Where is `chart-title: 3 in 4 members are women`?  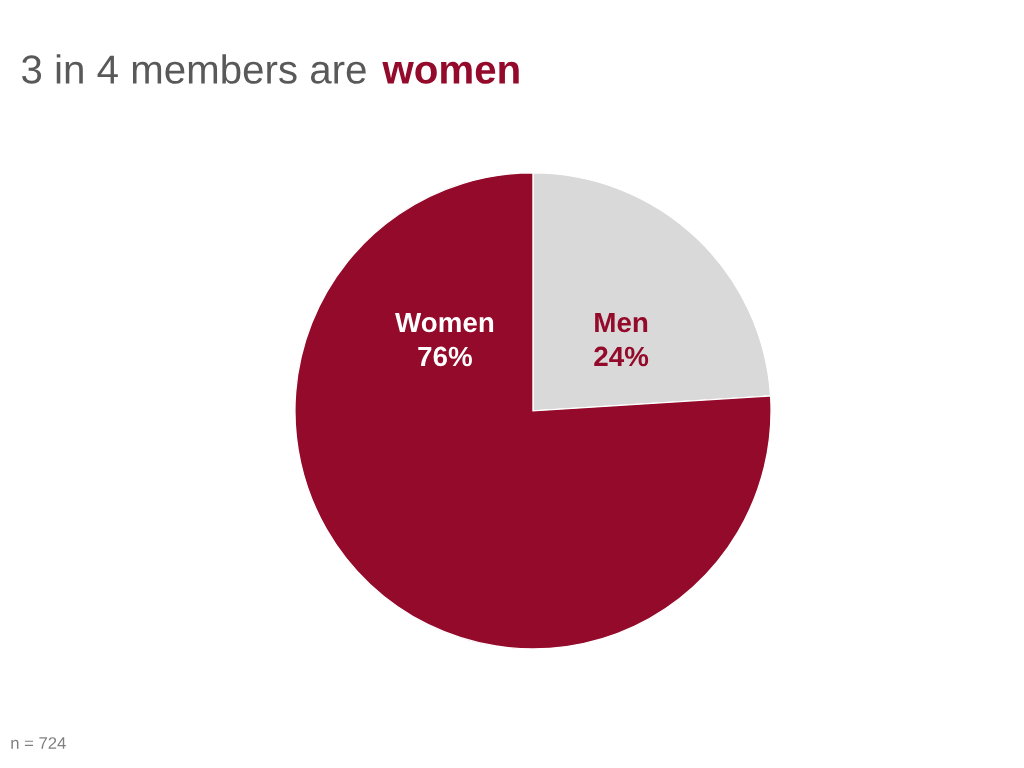
chart-title: 3 in 4 members are women is located at coordinates (270, 69).